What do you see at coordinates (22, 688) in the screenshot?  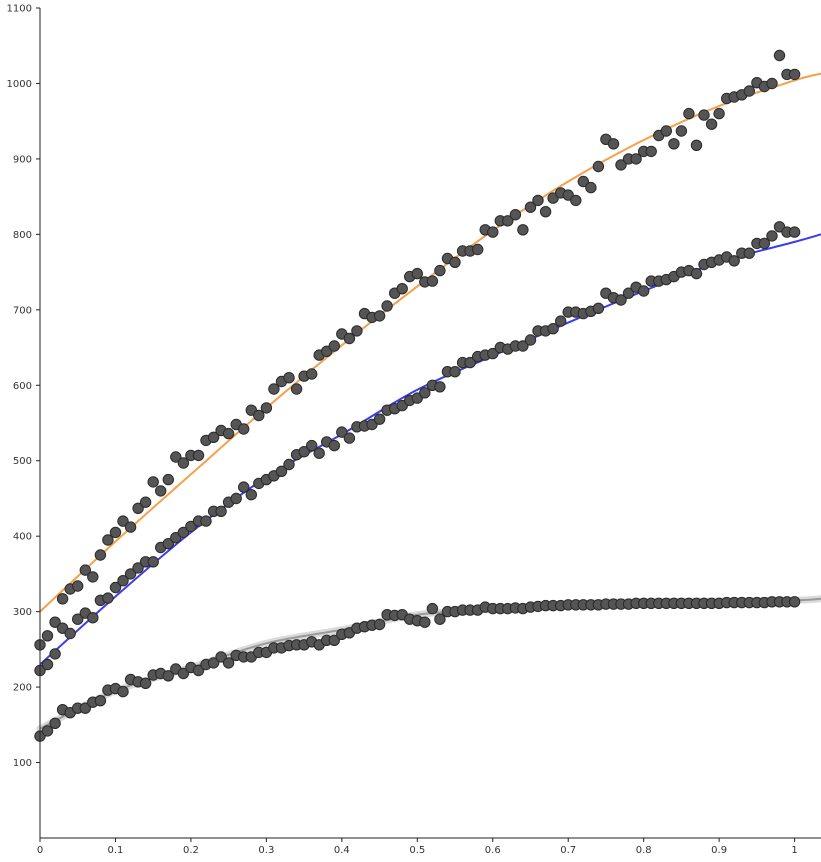 I see `y-tick-label: 200` at bounding box center [22, 688].